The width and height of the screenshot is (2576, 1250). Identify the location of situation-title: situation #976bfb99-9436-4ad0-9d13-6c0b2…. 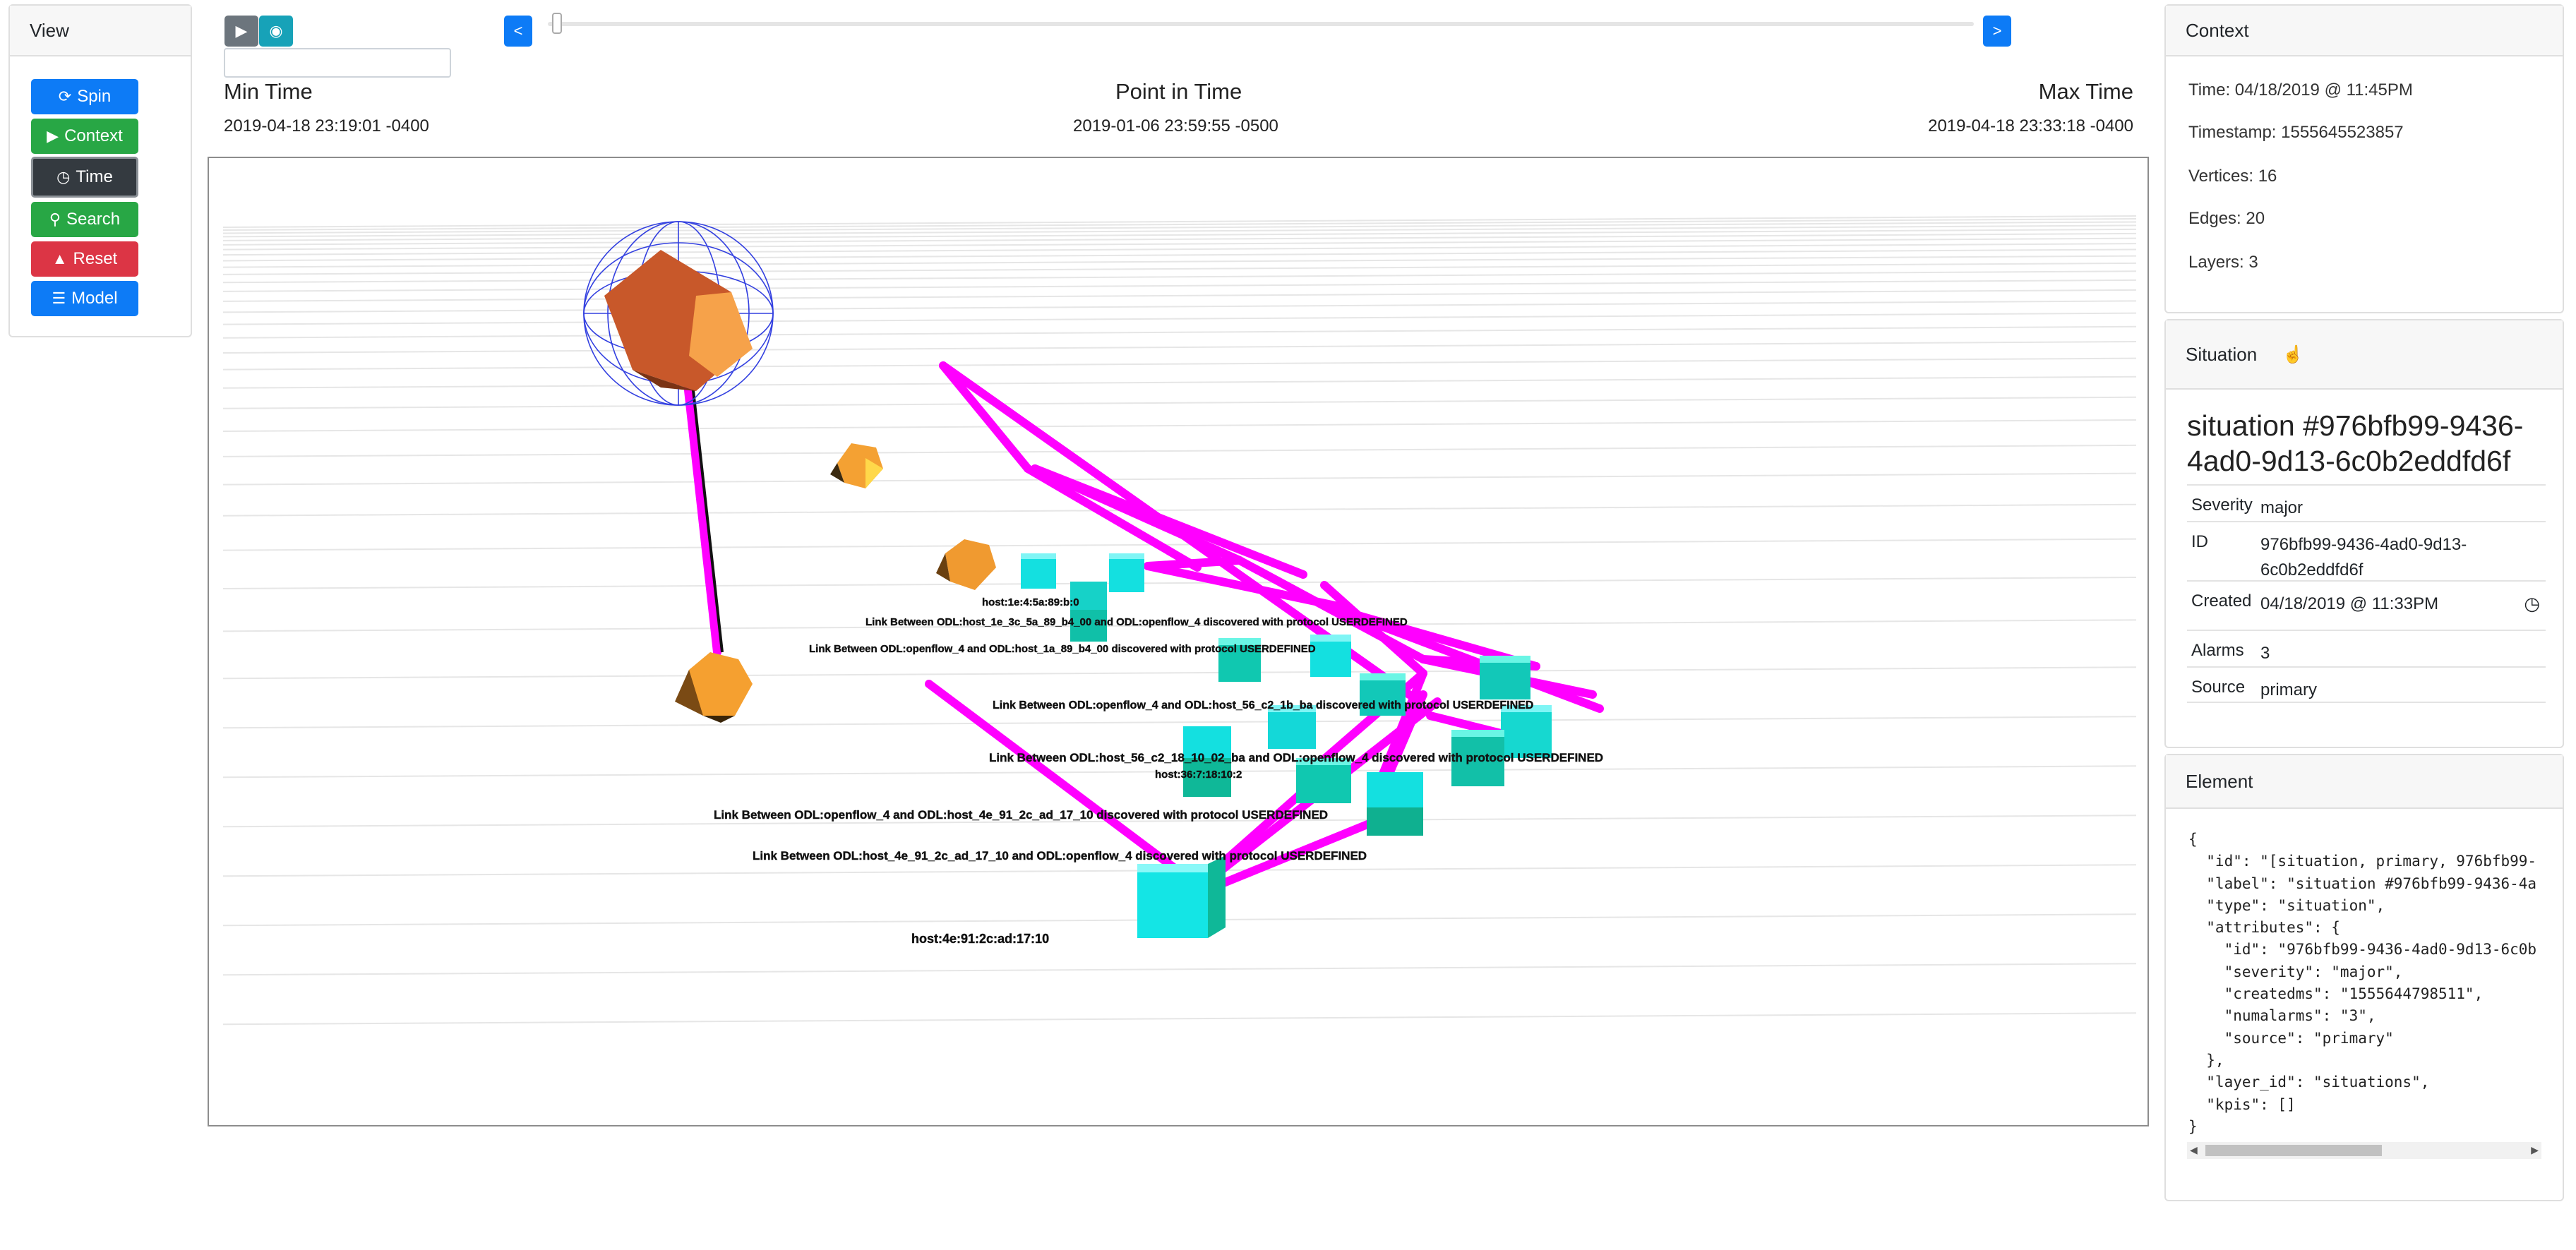
(2355, 443).